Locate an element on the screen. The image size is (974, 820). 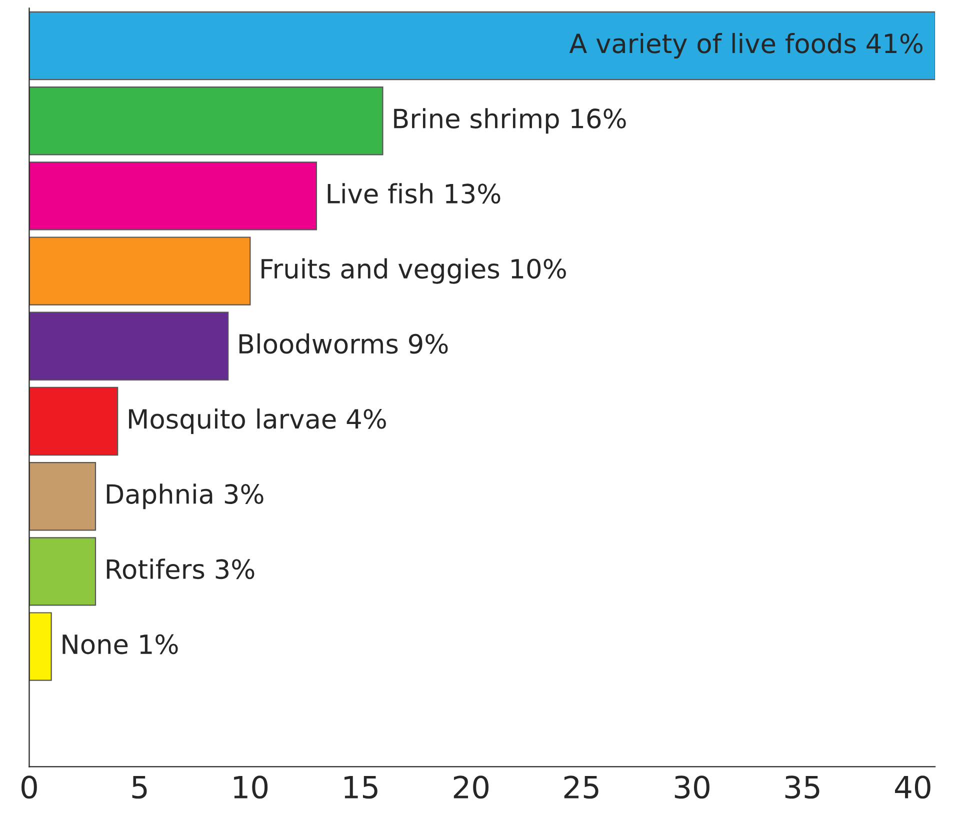
category-label: Daphnia 3% is located at coordinates (185, 497).